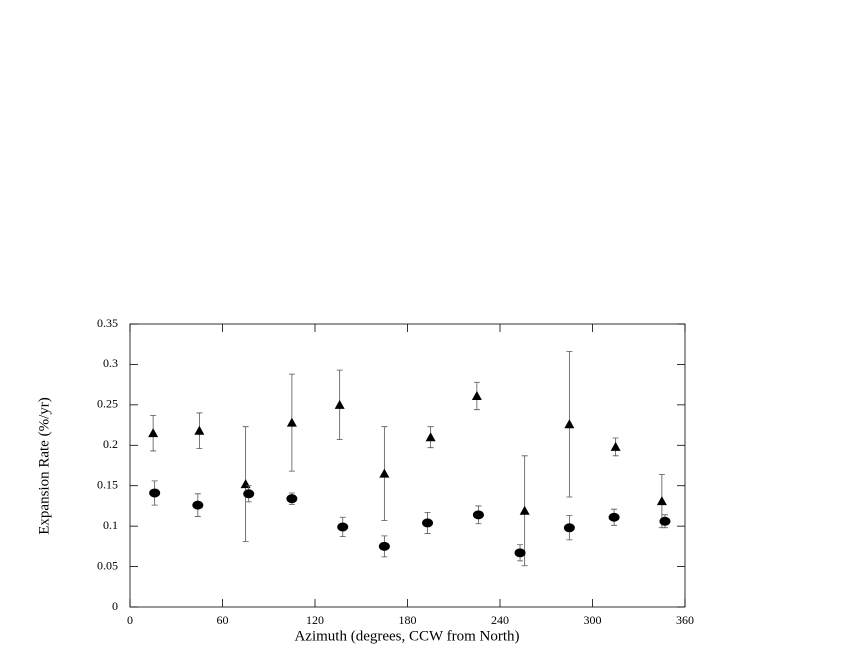  I want to click on y-tick-label: 0.1, so click(110, 525).